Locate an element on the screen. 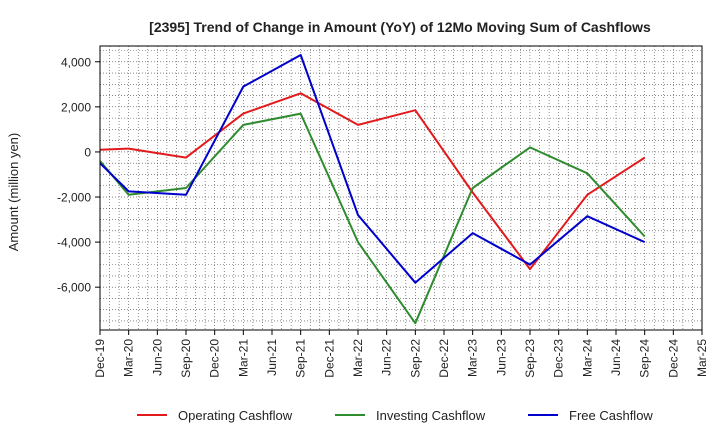 The height and width of the screenshot is (445, 720). legend-label: Operating Cashflow is located at coordinates (235, 415).